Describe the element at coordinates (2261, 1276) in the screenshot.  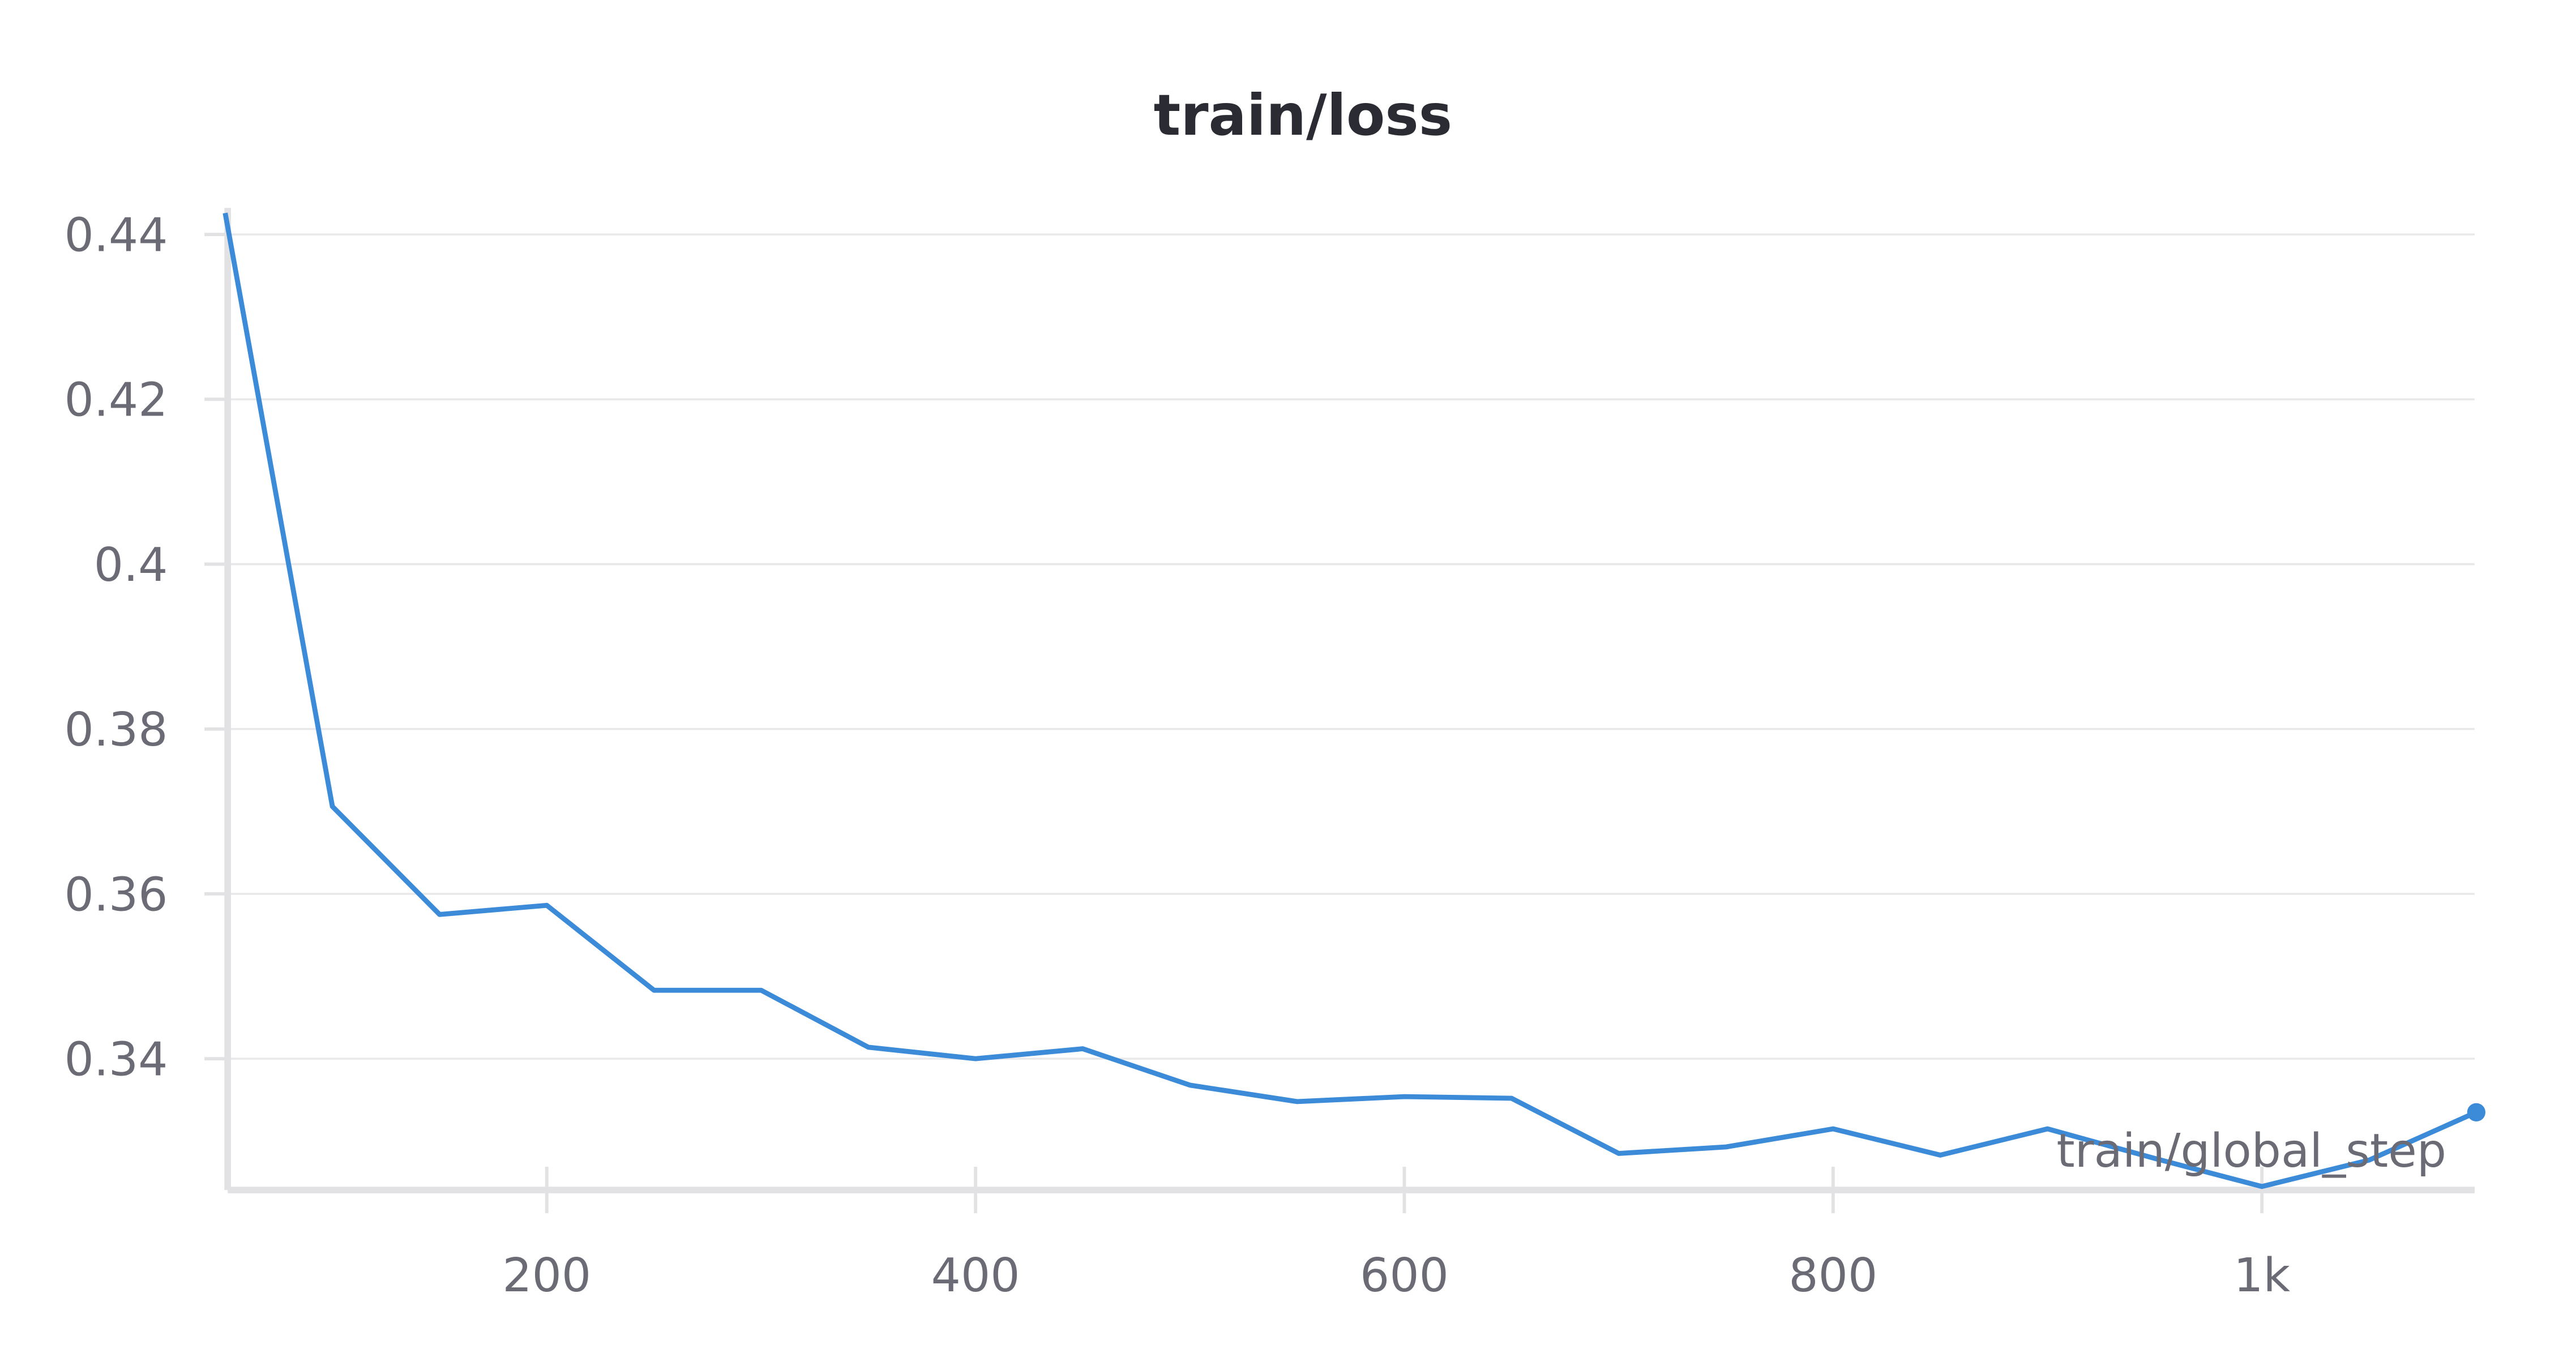
I see `x-tick-label: 1k` at that location.